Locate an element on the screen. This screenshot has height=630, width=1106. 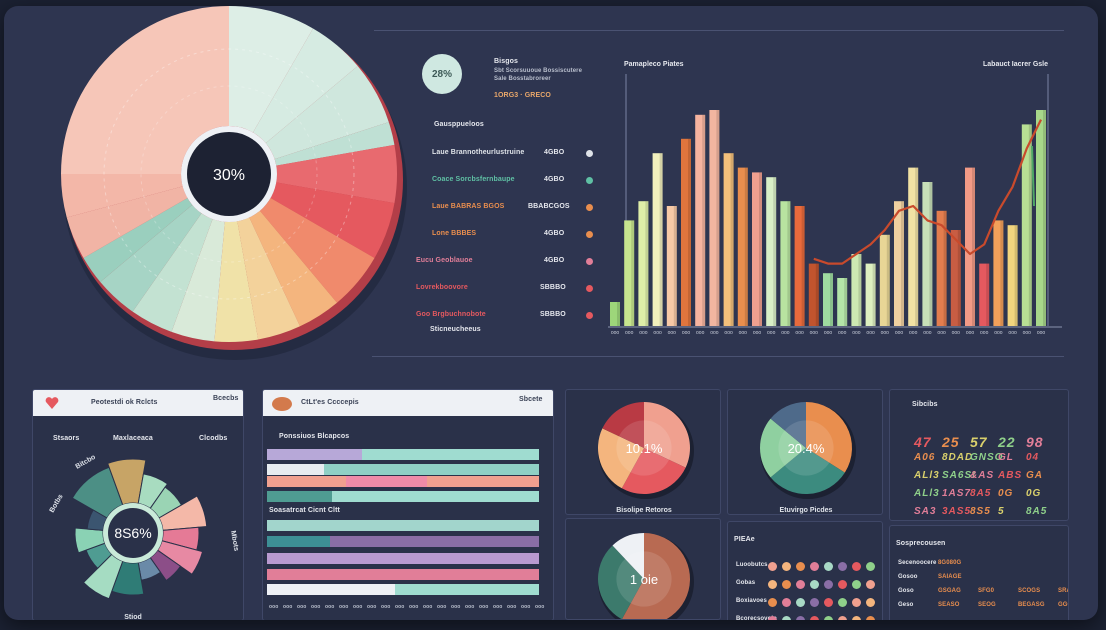
pie-inner-highlight is located at coordinates (806, 448).